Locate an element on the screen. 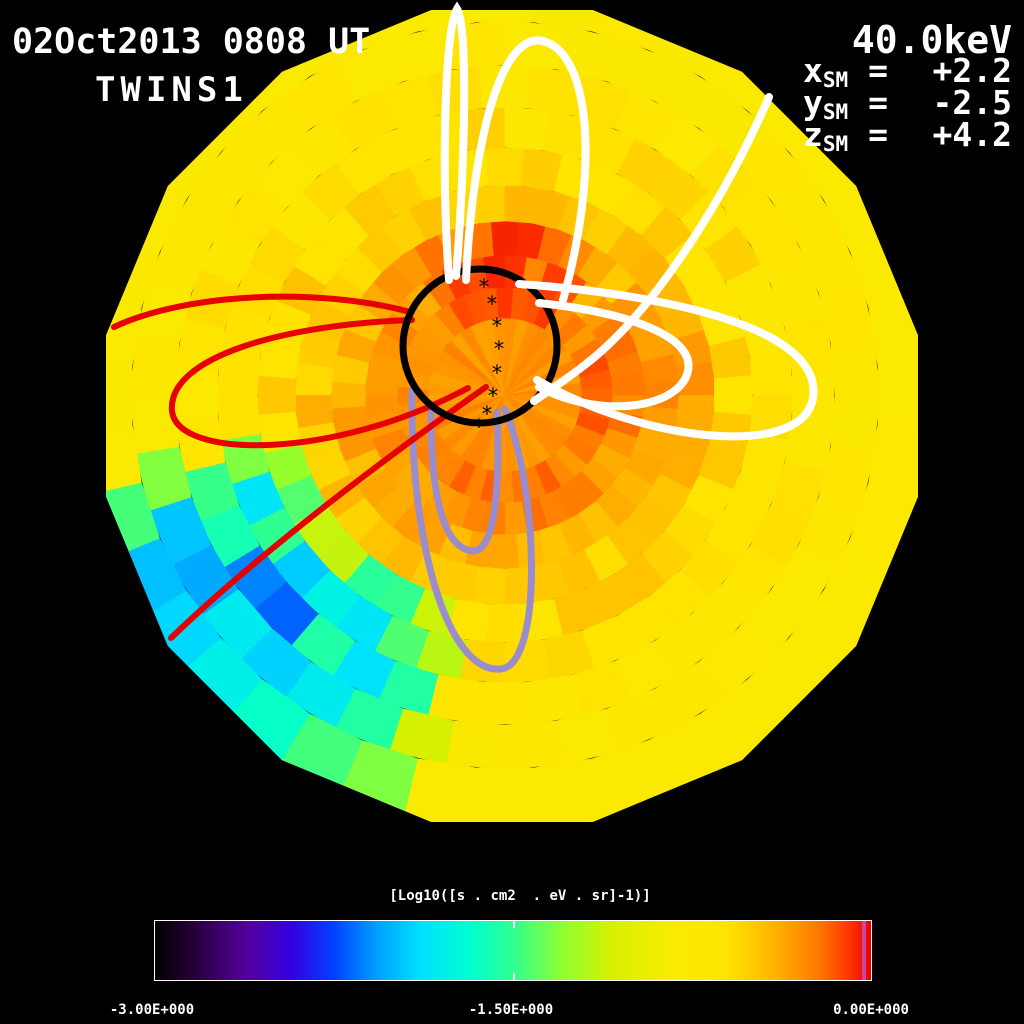  timestamp-label: 02Oct2013 0808 UT is located at coordinates (191, 42).